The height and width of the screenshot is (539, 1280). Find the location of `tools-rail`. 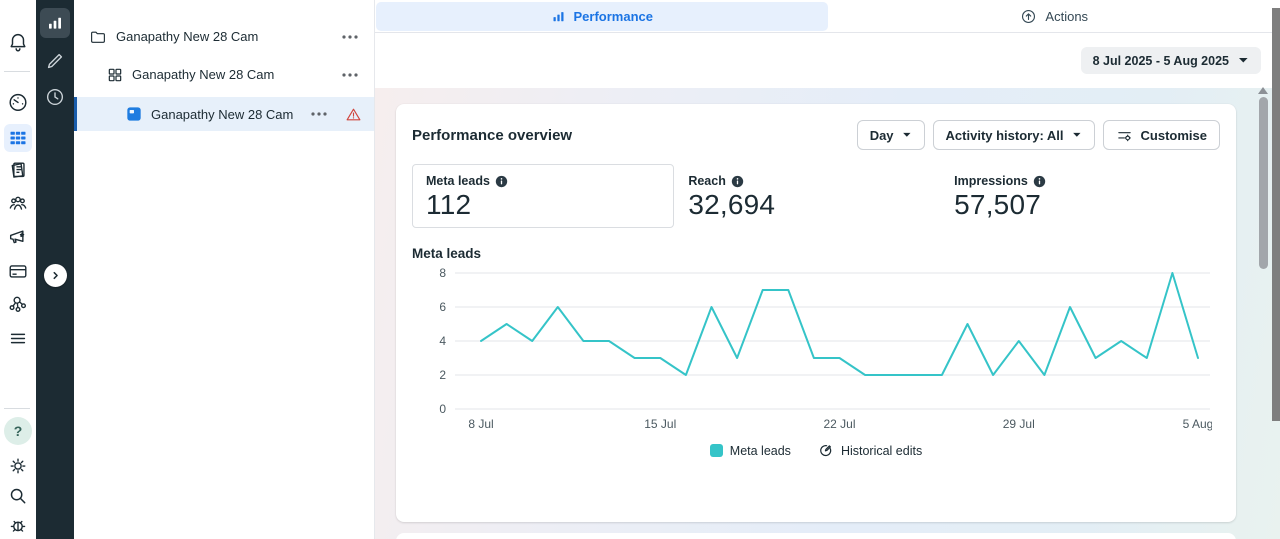

tools-rail is located at coordinates (55, 269).